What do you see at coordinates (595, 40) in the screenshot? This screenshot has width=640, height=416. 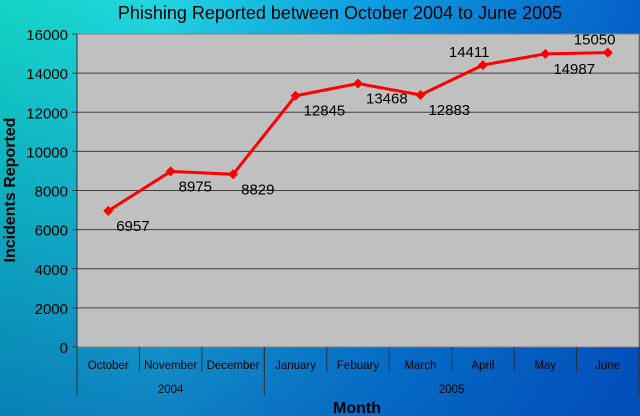 I see `data-label: 15050` at bounding box center [595, 40].